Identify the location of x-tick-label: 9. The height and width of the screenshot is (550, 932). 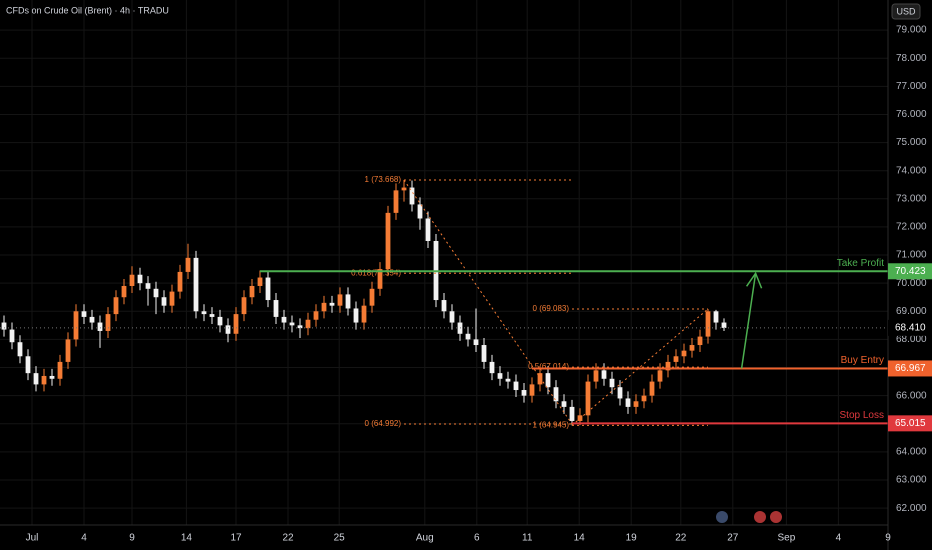
(132, 538).